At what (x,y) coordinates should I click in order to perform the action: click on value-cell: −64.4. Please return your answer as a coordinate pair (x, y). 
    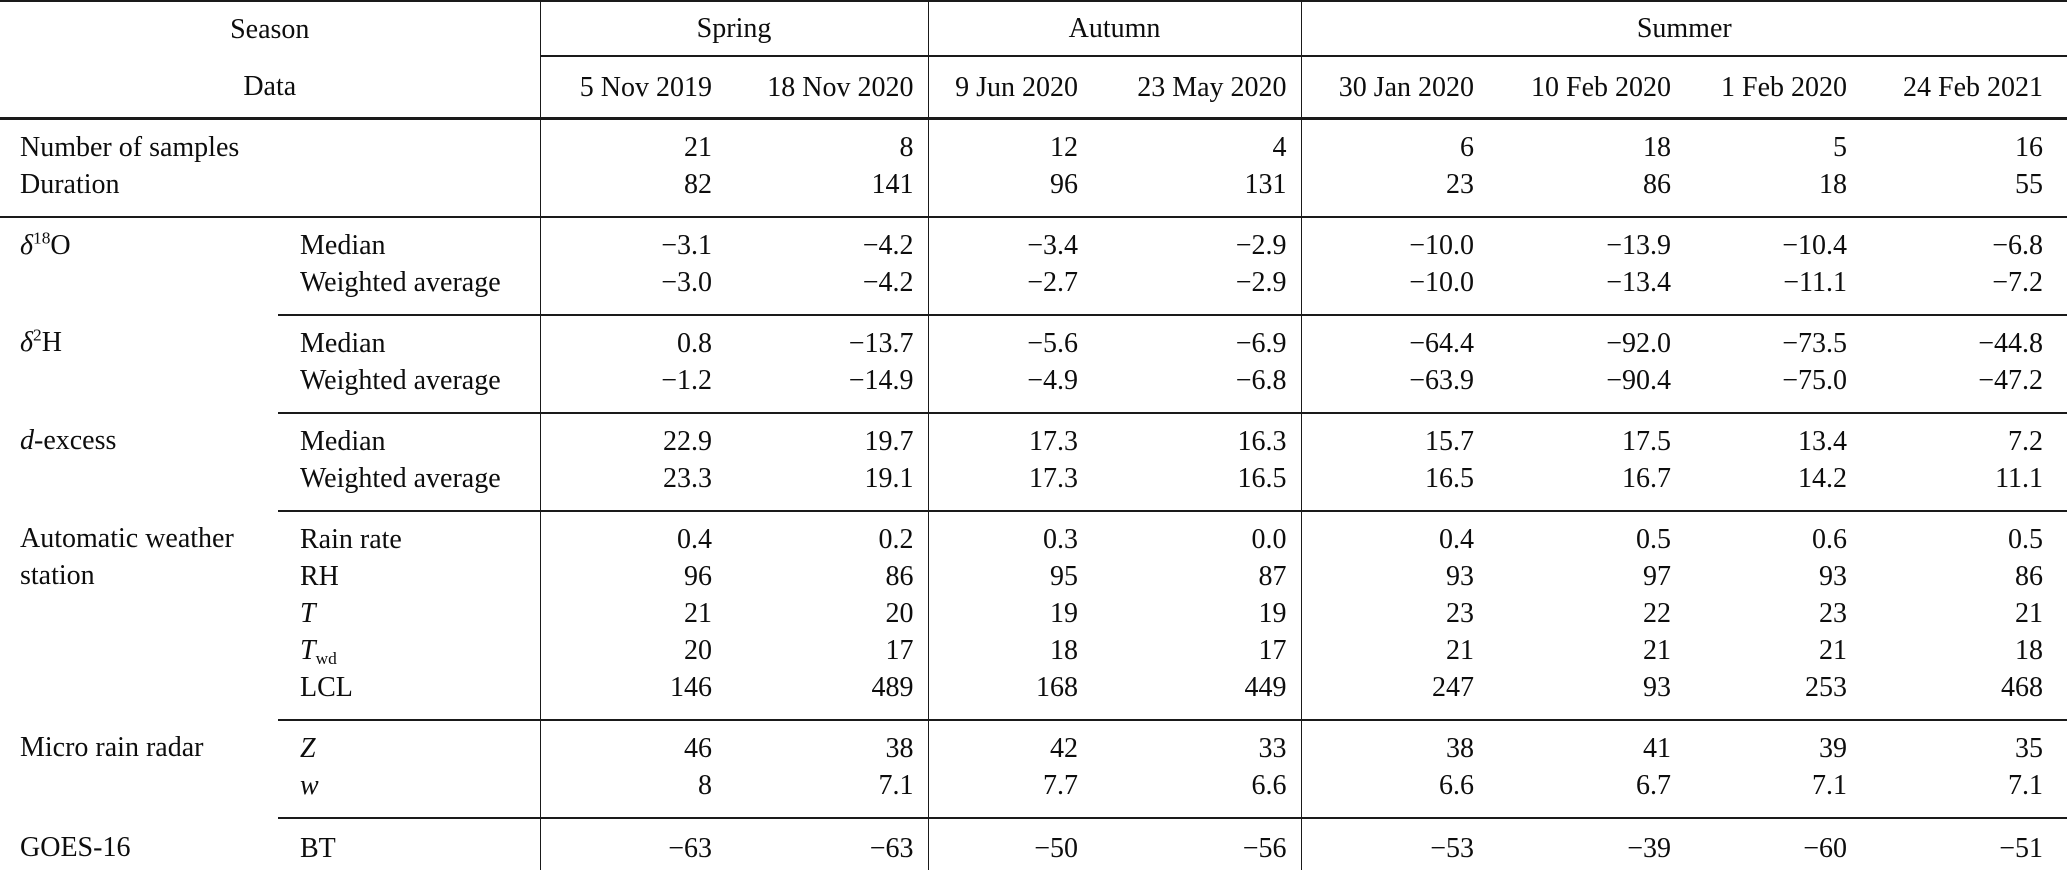
    Looking at the image, I should click on (1394, 338).